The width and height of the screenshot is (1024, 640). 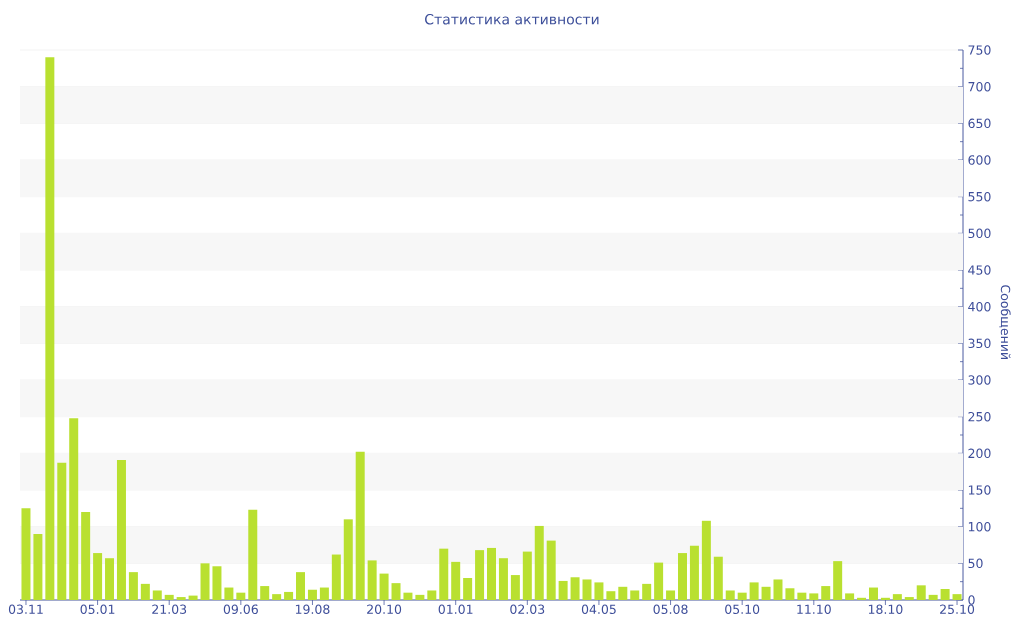 What do you see at coordinates (527, 609) in the screenshot?
I see `x-tick-label: 02.03` at bounding box center [527, 609].